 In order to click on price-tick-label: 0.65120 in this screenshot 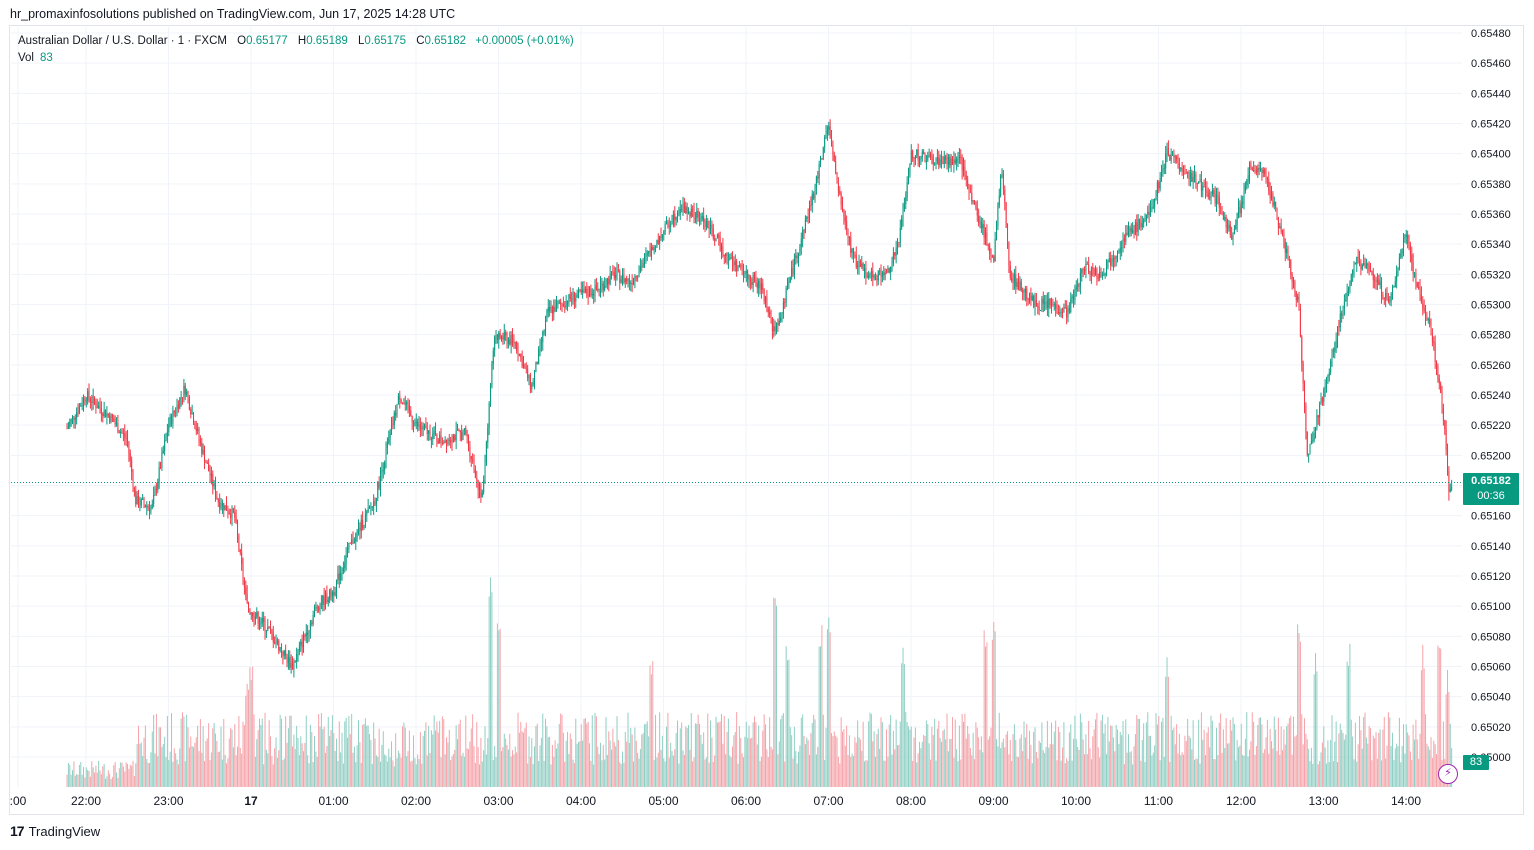, I will do `click(1491, 577)`.